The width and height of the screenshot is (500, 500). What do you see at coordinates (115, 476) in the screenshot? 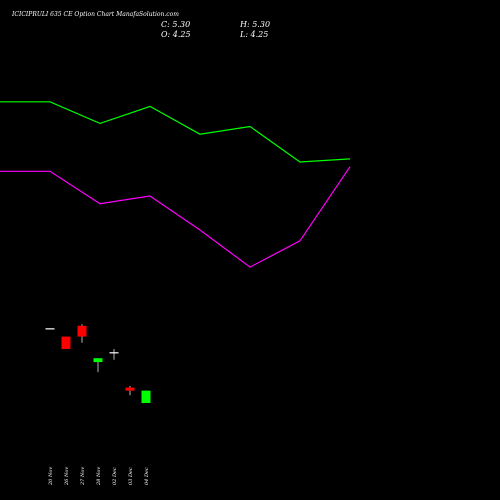
I see `x-tick-label: 02 Dec` at bounding box center [115, 476].